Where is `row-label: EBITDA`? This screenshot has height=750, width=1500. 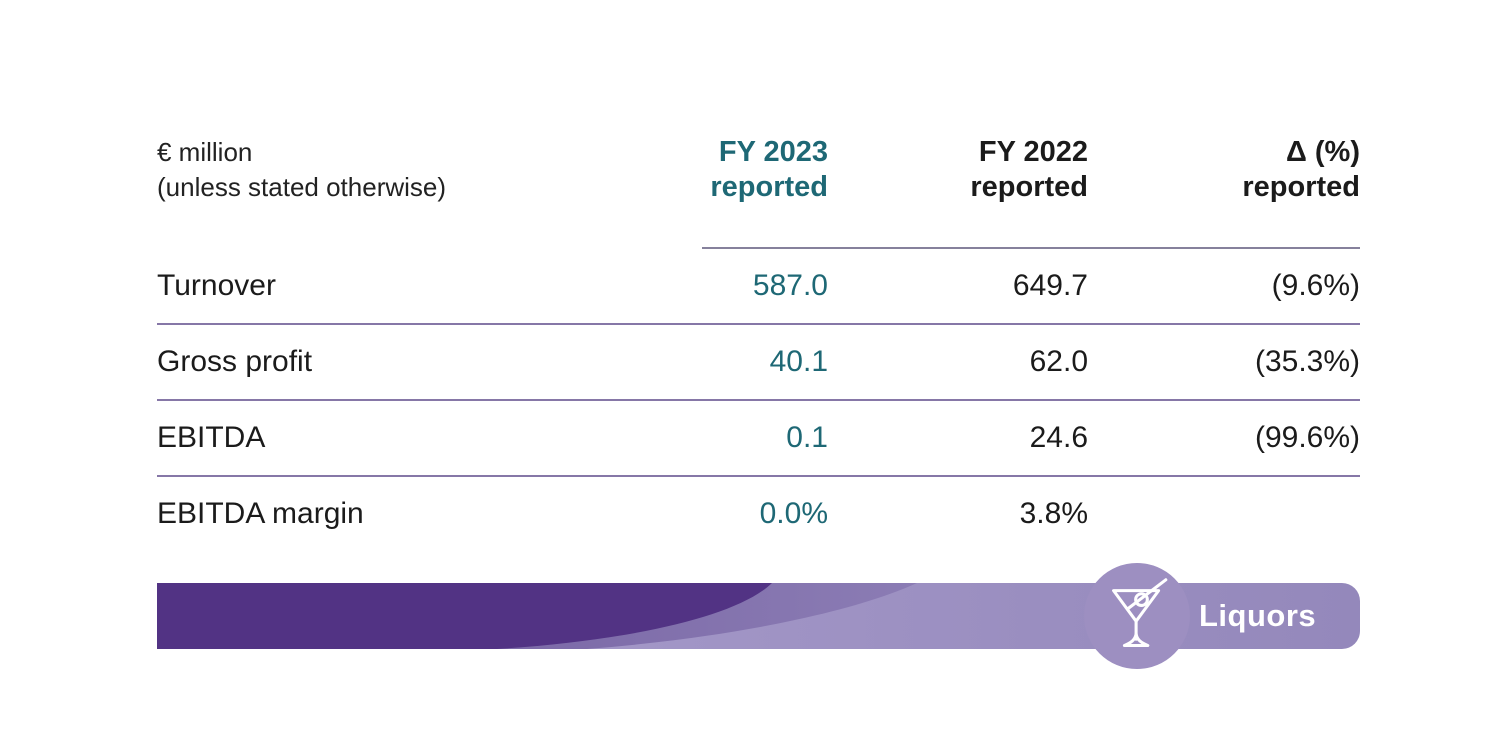
row-label: EBITDA is located at coordinates (211, 437).